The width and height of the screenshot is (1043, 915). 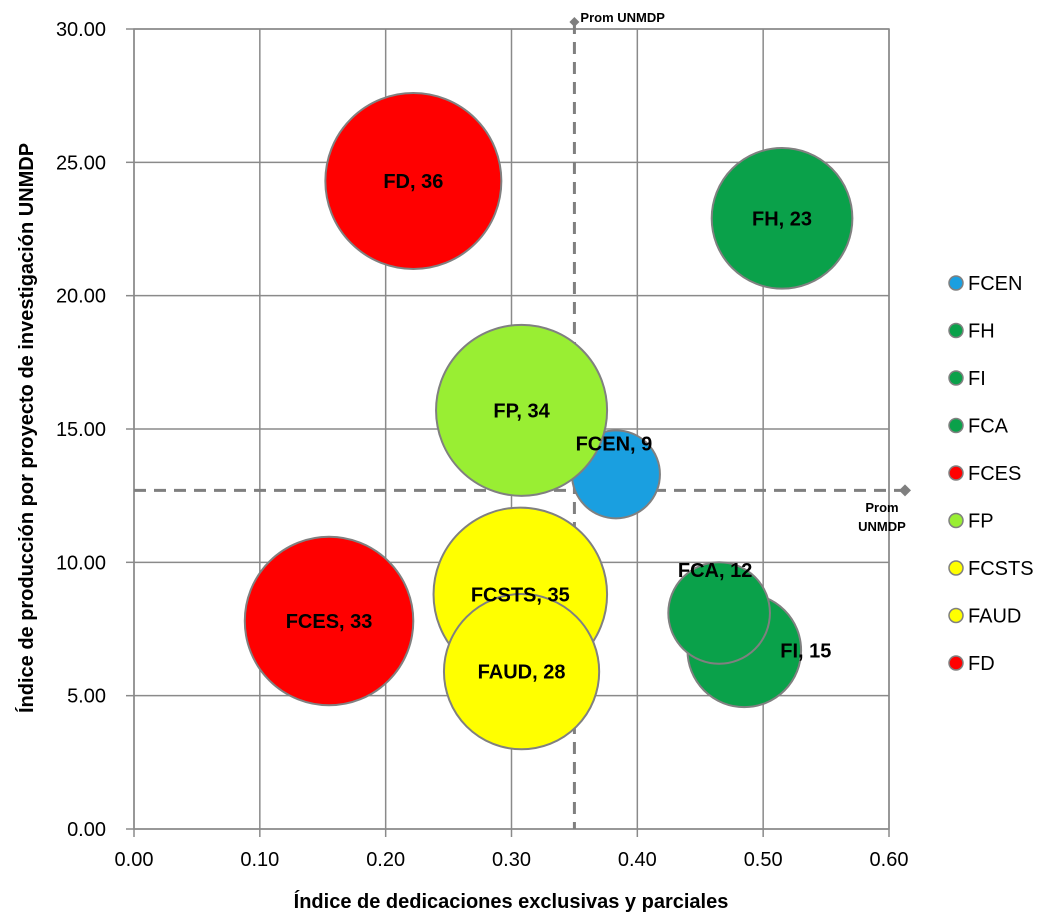 I want to click on legend-label-fca: FCA, so click(x=988, y=427).